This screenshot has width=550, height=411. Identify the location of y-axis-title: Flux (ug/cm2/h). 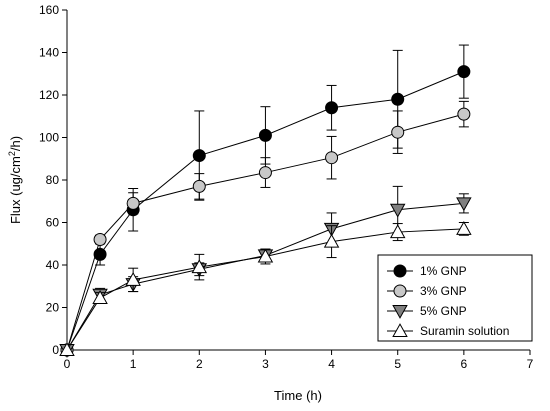
(15, 180).